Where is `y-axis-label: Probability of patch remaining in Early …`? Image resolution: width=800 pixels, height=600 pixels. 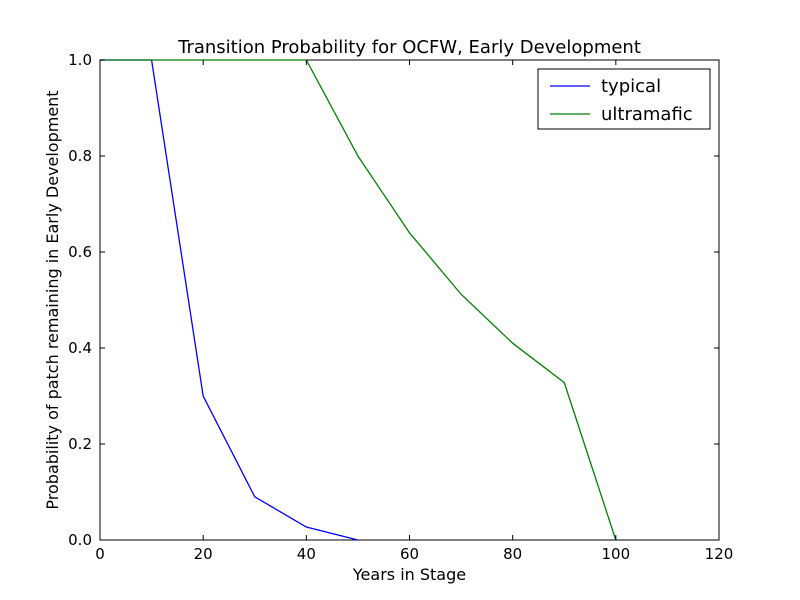
y-axis-label: Probability of patch remaining in Early … is located at coordinates (52, 299).